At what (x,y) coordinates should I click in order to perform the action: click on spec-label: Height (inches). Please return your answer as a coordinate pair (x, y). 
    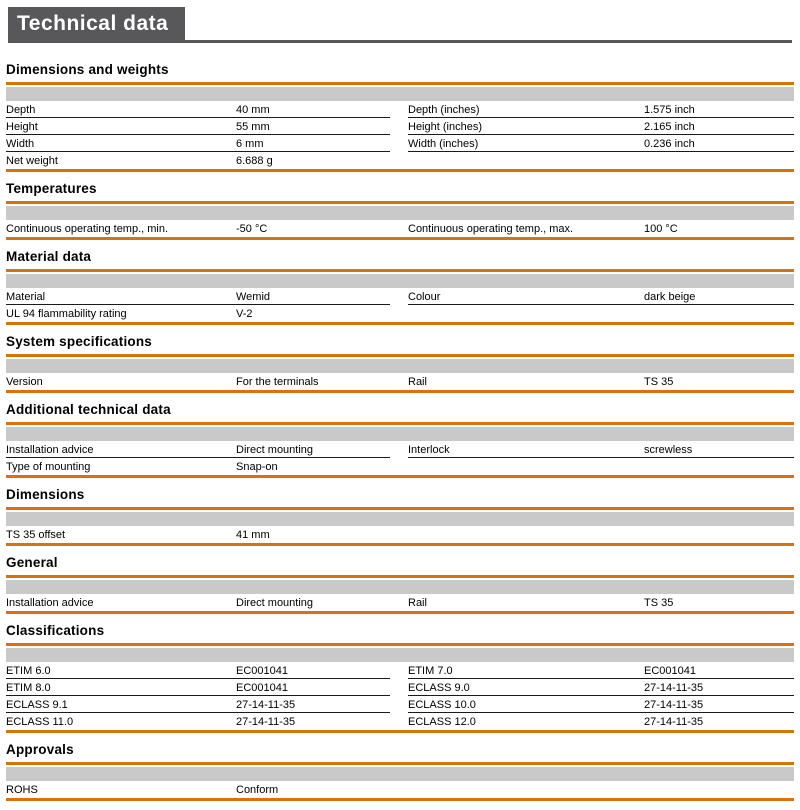
    Looking at the image, I should click on (445, 127).